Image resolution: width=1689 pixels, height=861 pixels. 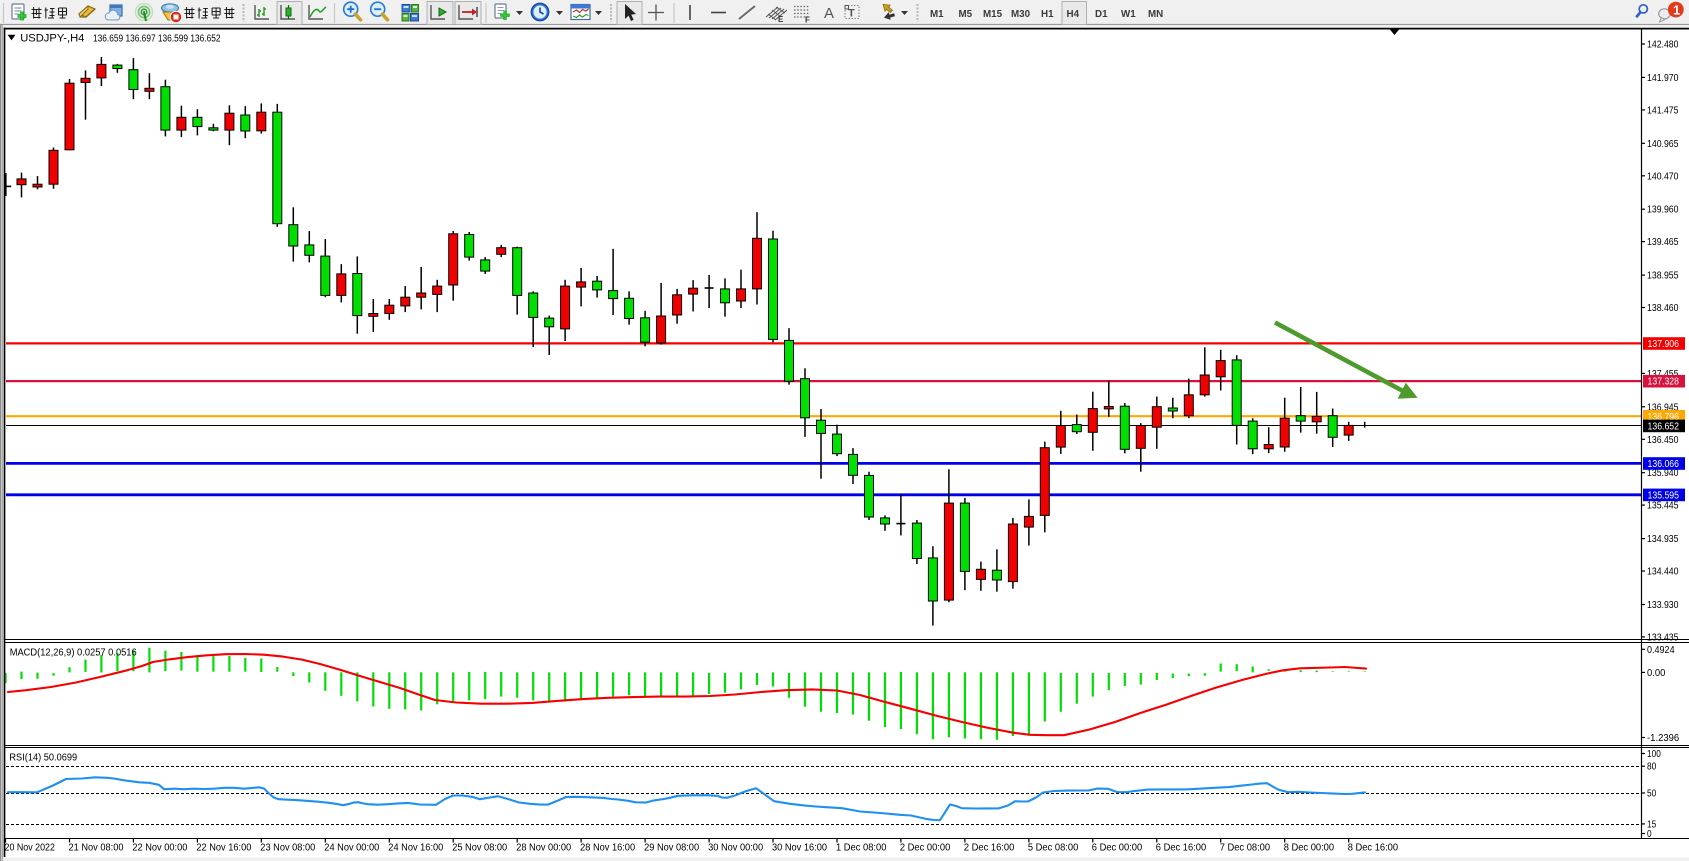 I want to click on svg-text: 133.435, so click(x=1663, y=637).